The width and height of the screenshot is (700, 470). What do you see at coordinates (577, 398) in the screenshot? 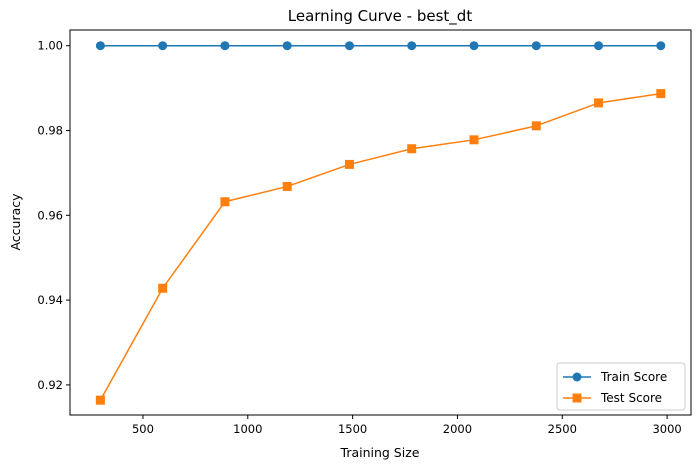
I see `legend-marker-test` at bounding box center [577, 398].